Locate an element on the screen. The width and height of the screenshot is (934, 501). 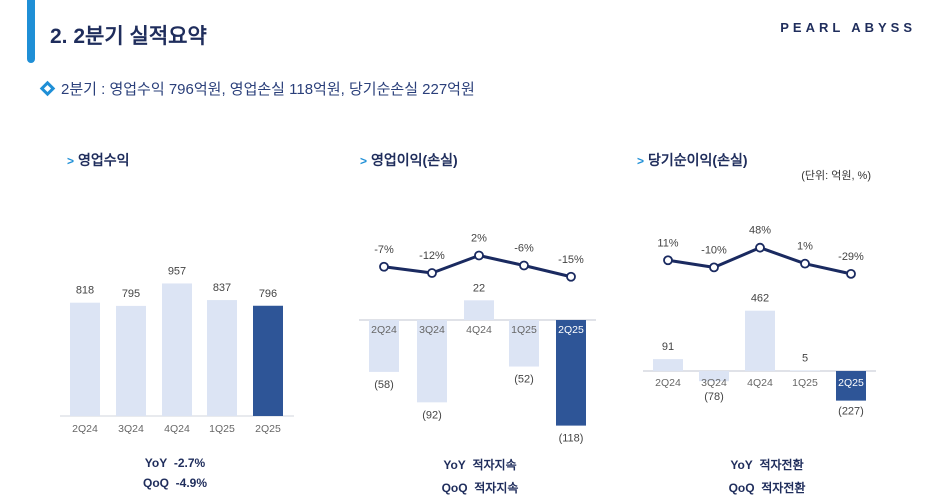
operating-value-label: (92) is located at coordinates (432, 415).